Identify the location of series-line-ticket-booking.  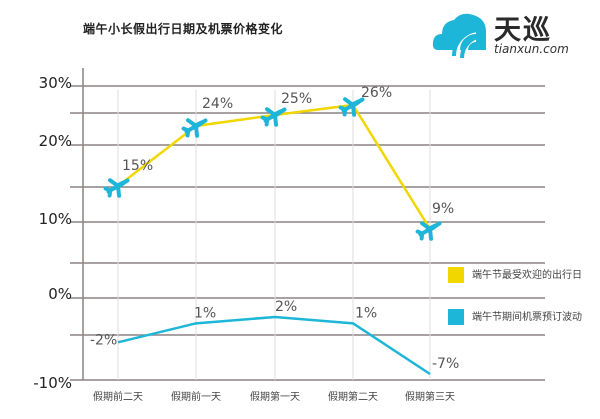
(274, 345).